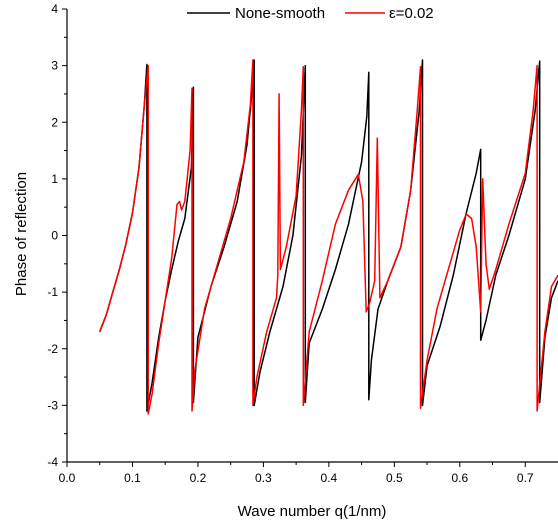  Describe the element at coordinates (54, 66) in the screenshot. I see `y-tick-label: 3` at that location.